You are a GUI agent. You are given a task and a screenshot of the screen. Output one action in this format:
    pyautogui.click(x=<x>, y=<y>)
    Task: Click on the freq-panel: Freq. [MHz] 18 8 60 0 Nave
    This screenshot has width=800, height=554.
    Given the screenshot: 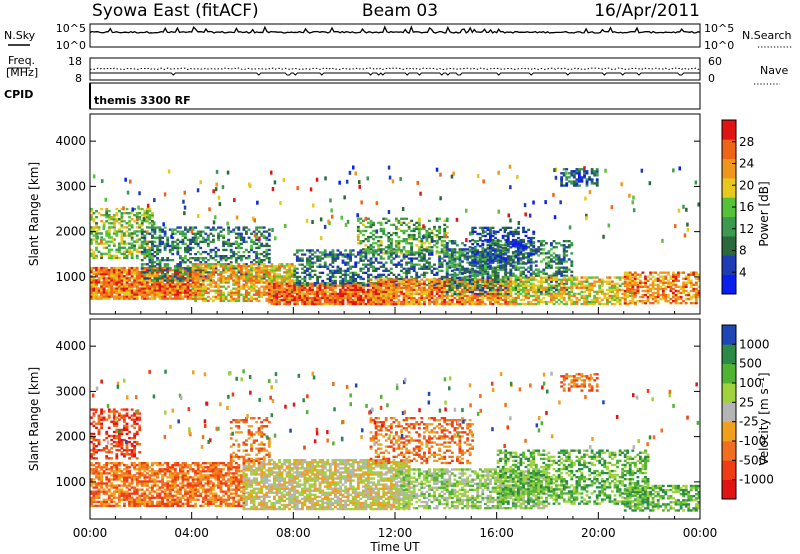 What is the action you would take?
    pyautogui.click(x=397, y=69)
    